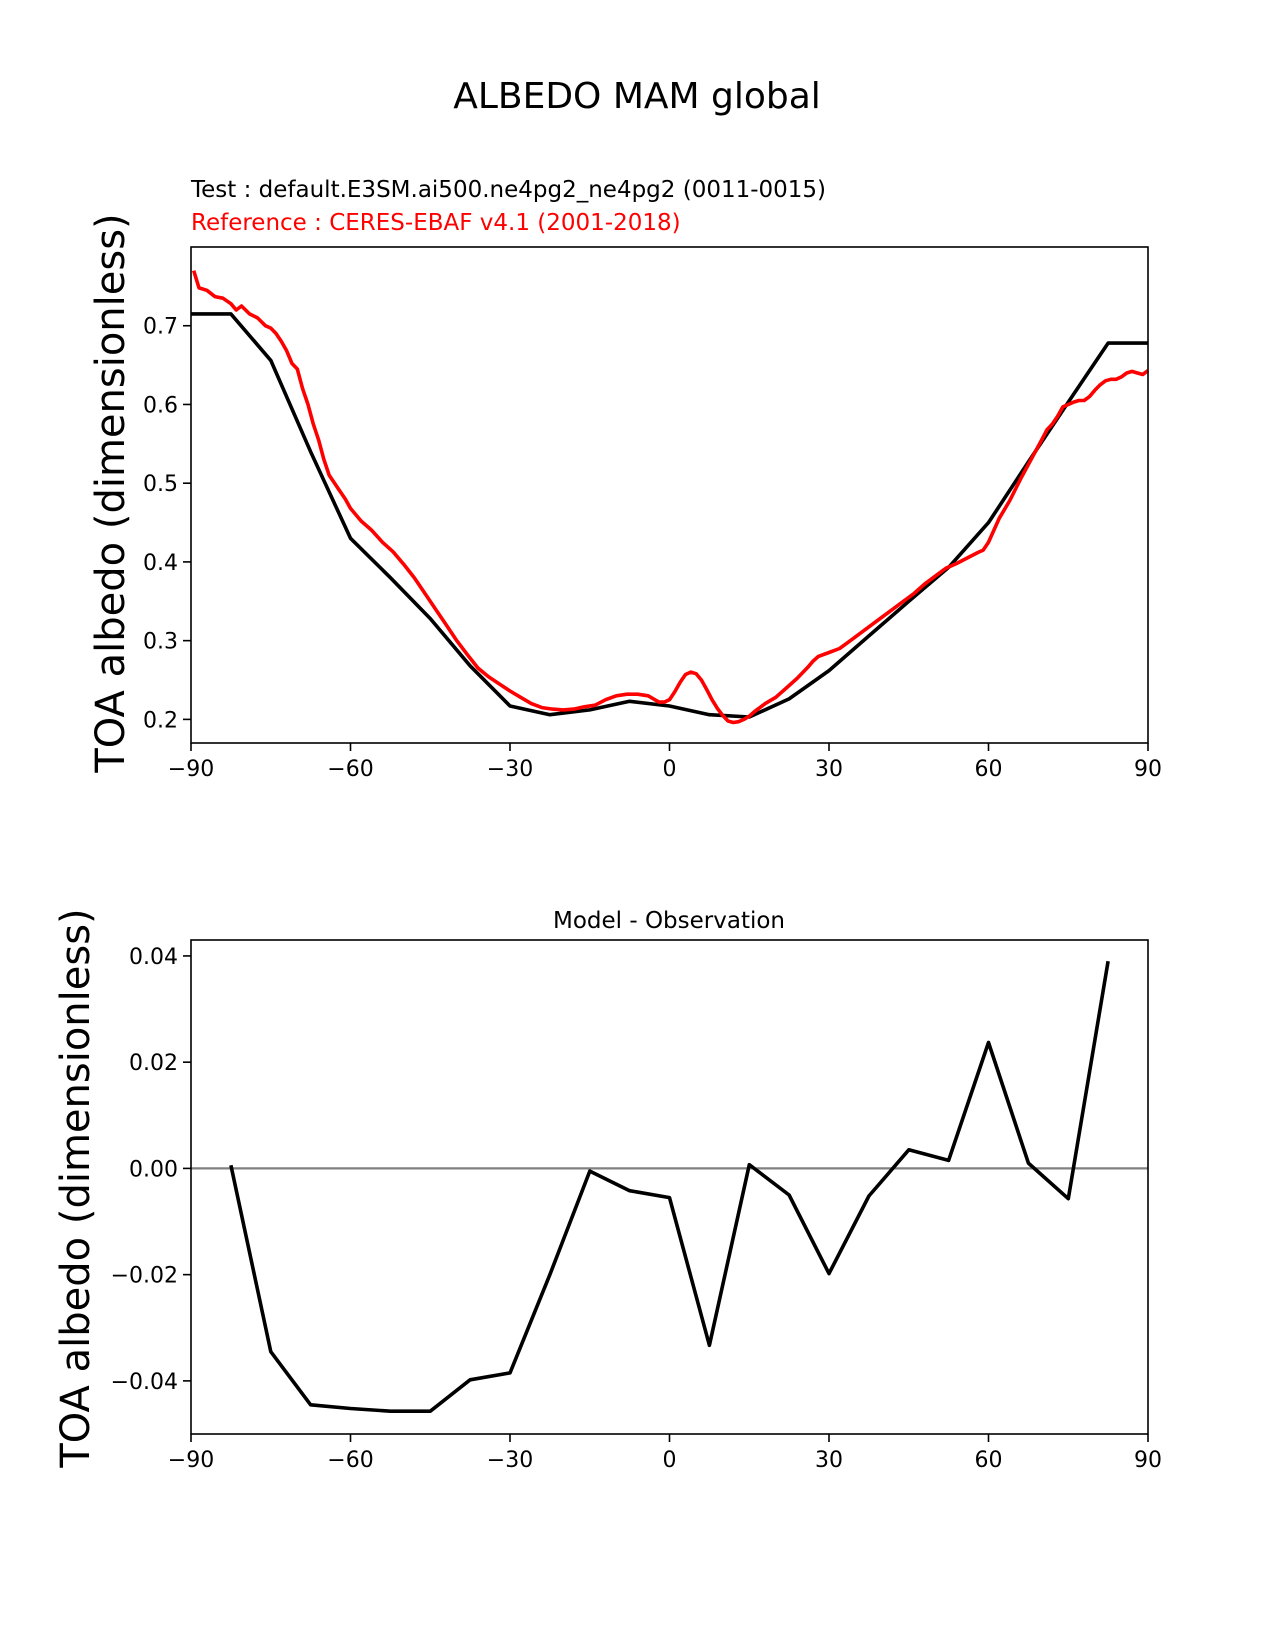  What do you see at coordinates (829, 1460) in the screenshot?
I see `bottom-x-tick-label: 30` at bounding box center [829, 1460].